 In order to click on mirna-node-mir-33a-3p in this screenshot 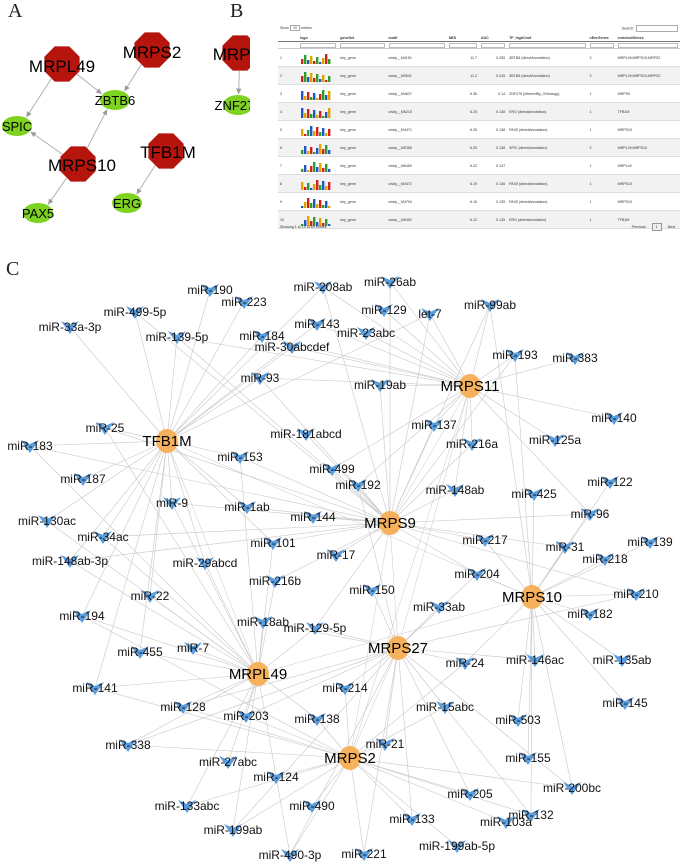, I will do `click(70, 327)`.